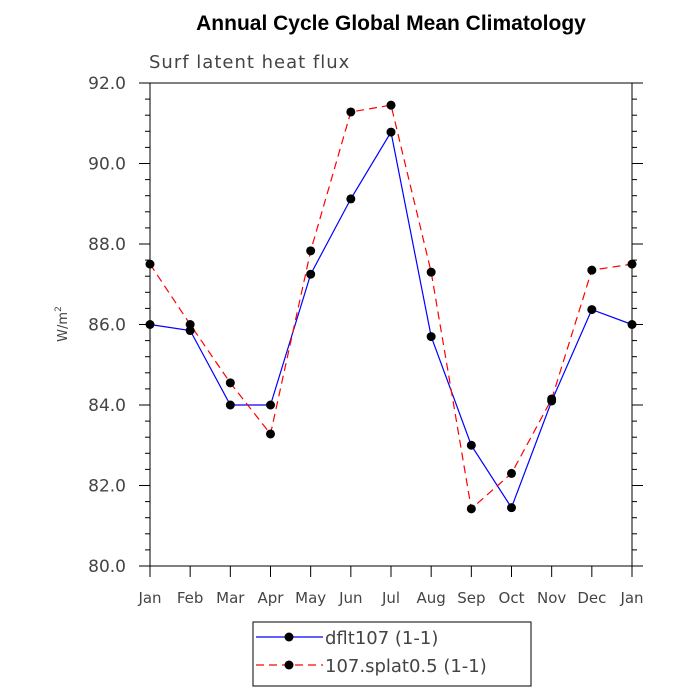 The width and height of the screenshot is (700, 700). I want to click on x-tick-labels: Jan Feb Mar Apr May Jun Jul Aug Sep Oct Nov Dec Jan, so click(390, 598).